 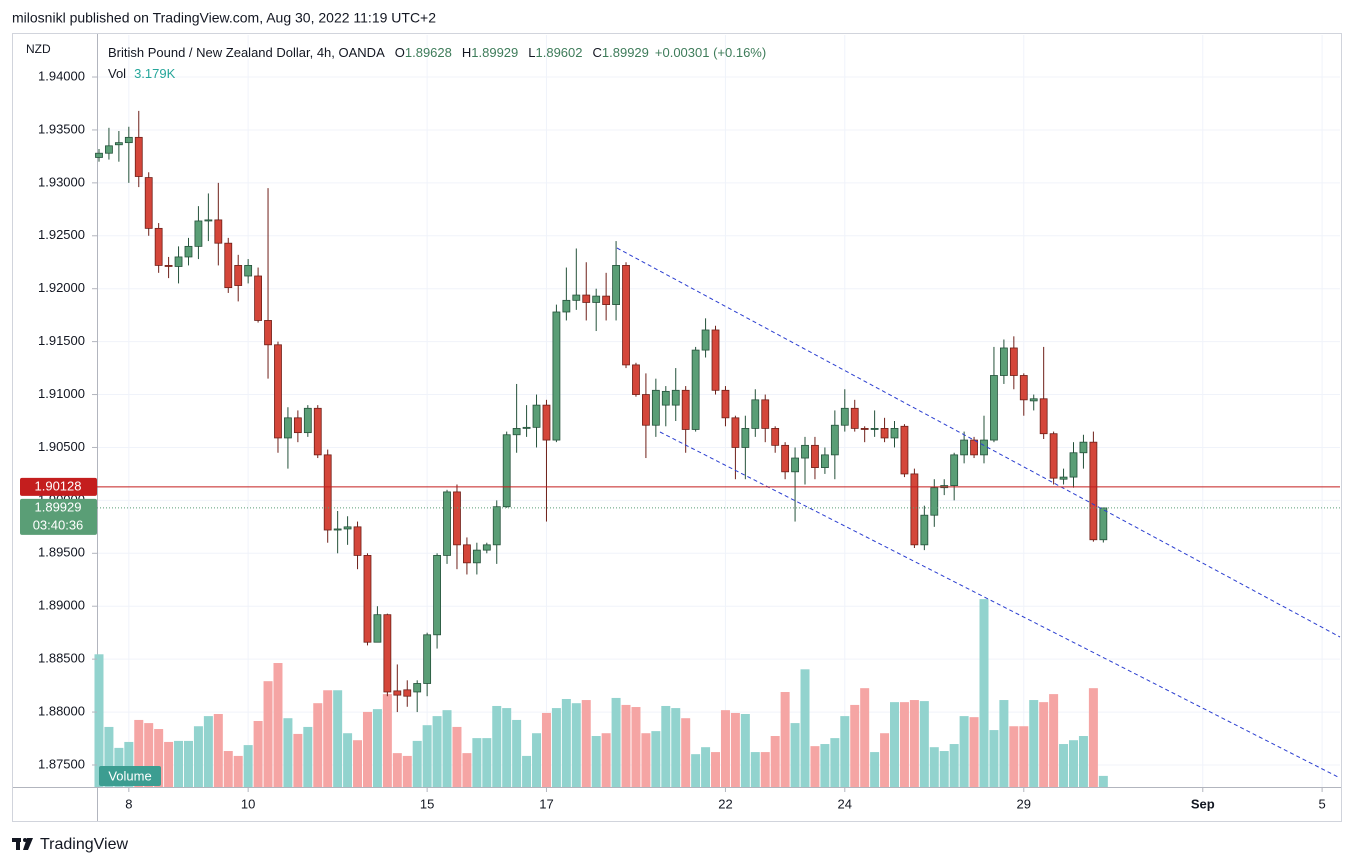 I want to click on legend-volume: Vol 3.179K, so click(x=142, y=73).